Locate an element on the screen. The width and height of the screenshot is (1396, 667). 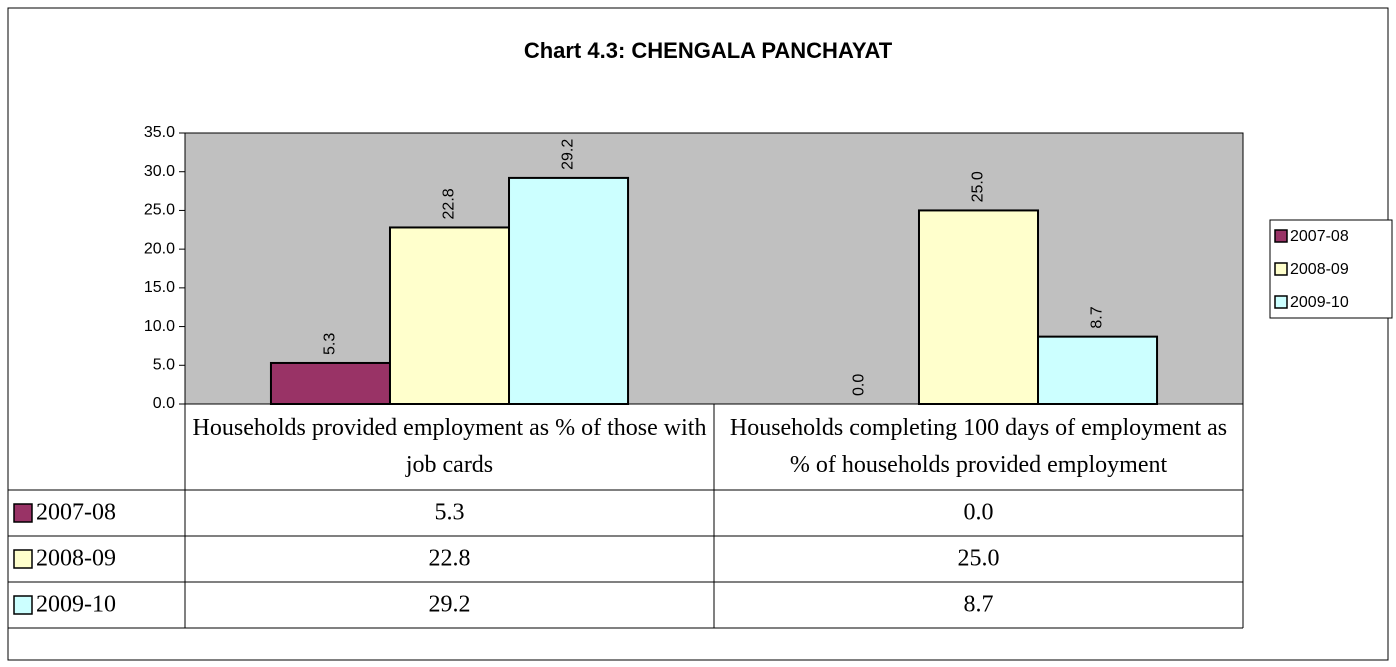
y-tick-label: 0.0 is located at coordinates (164, 403).